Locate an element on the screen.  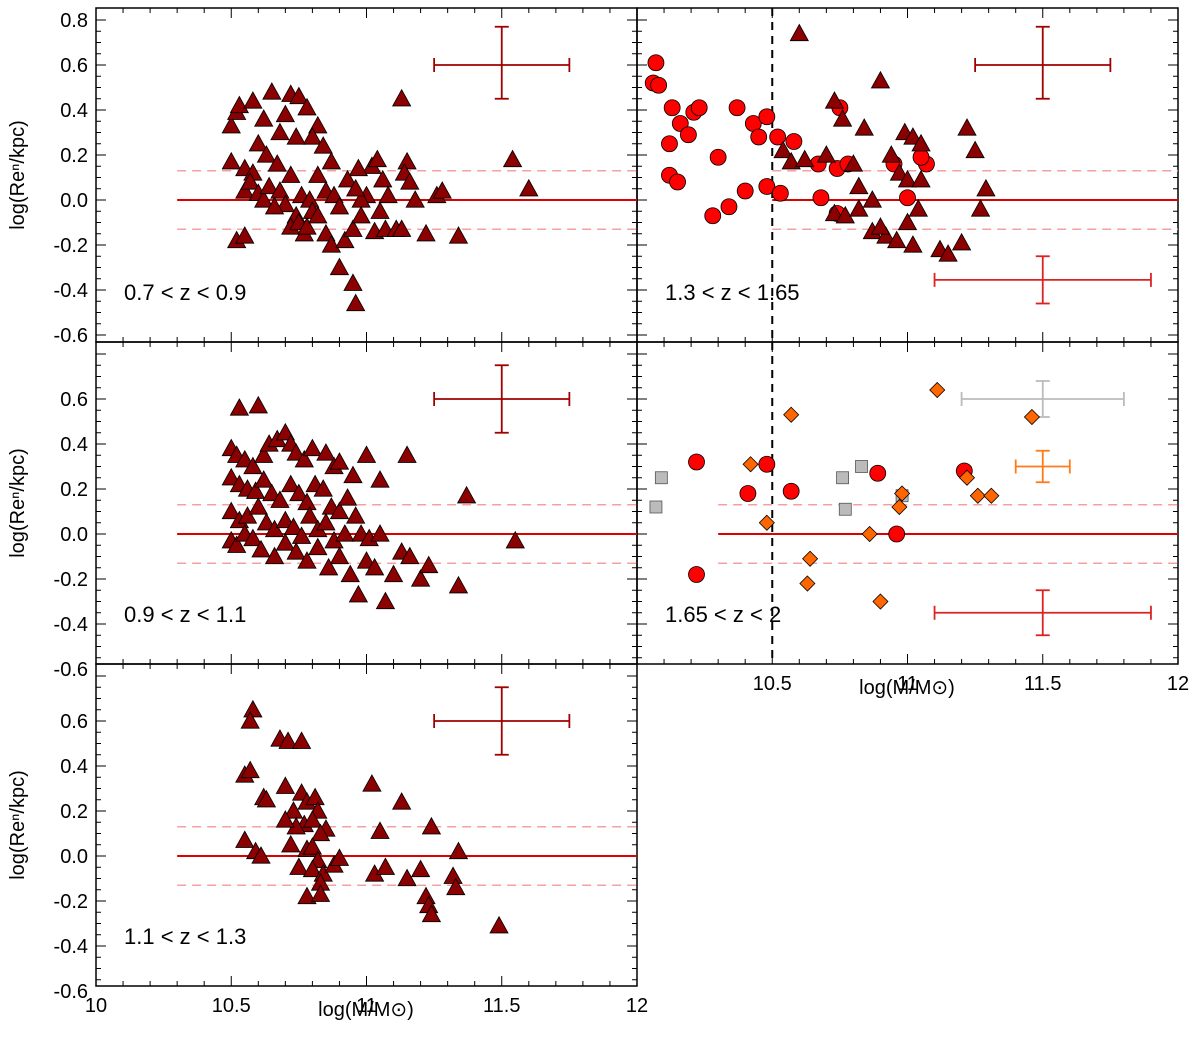
y-tick-label: -0.6 is located at coordinates (71, 336).